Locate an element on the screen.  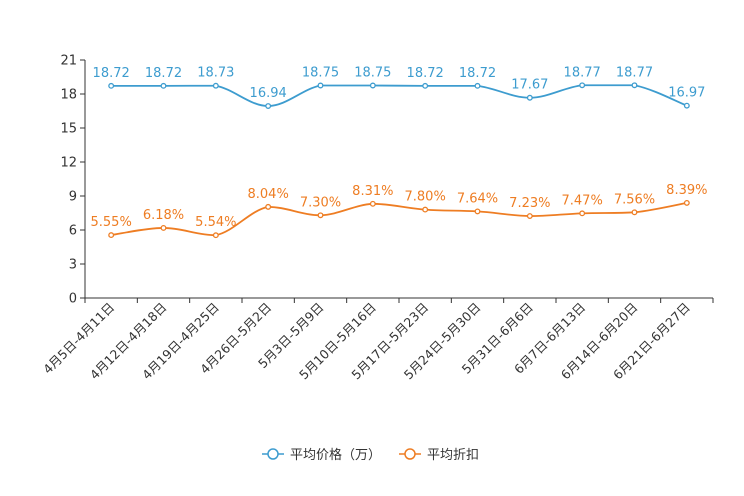
y-tick-label: 0 is located at coordinates (73, 299).